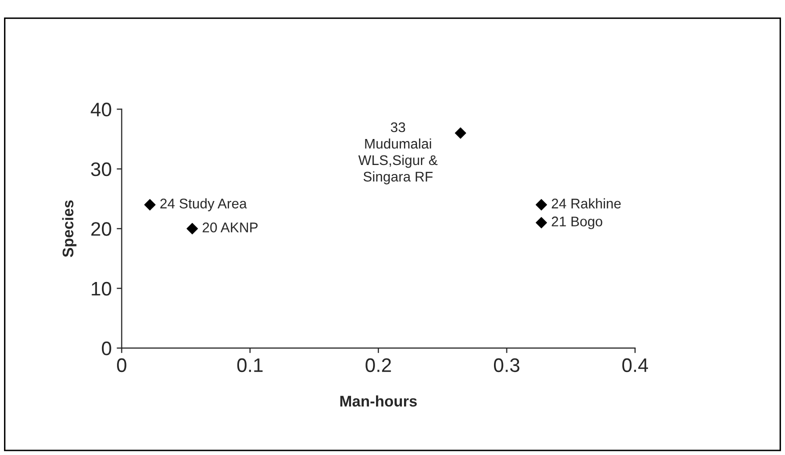 This screenshot has height=455, width=785. I want to click on y-tick-label: 40, so click(101, 109).